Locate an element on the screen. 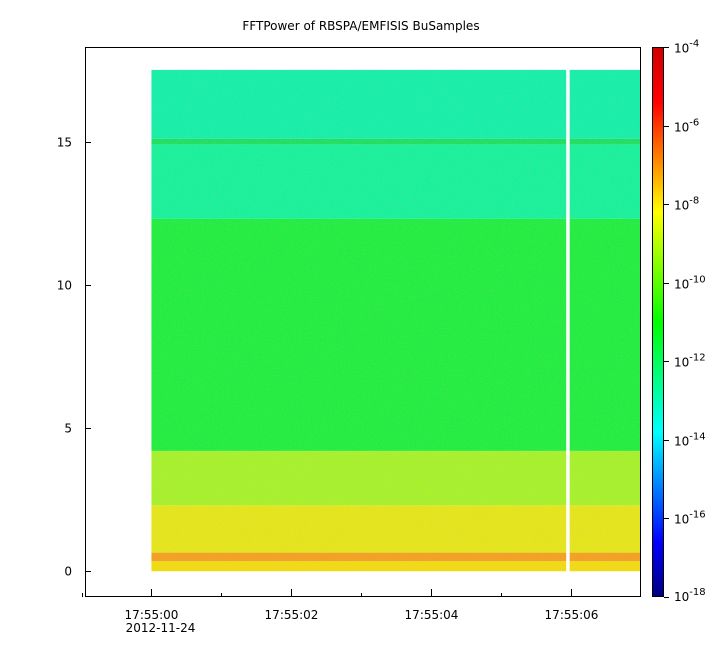  colorbar-tick-label: 10⁻⁴ is located at coordinates (686, 47).